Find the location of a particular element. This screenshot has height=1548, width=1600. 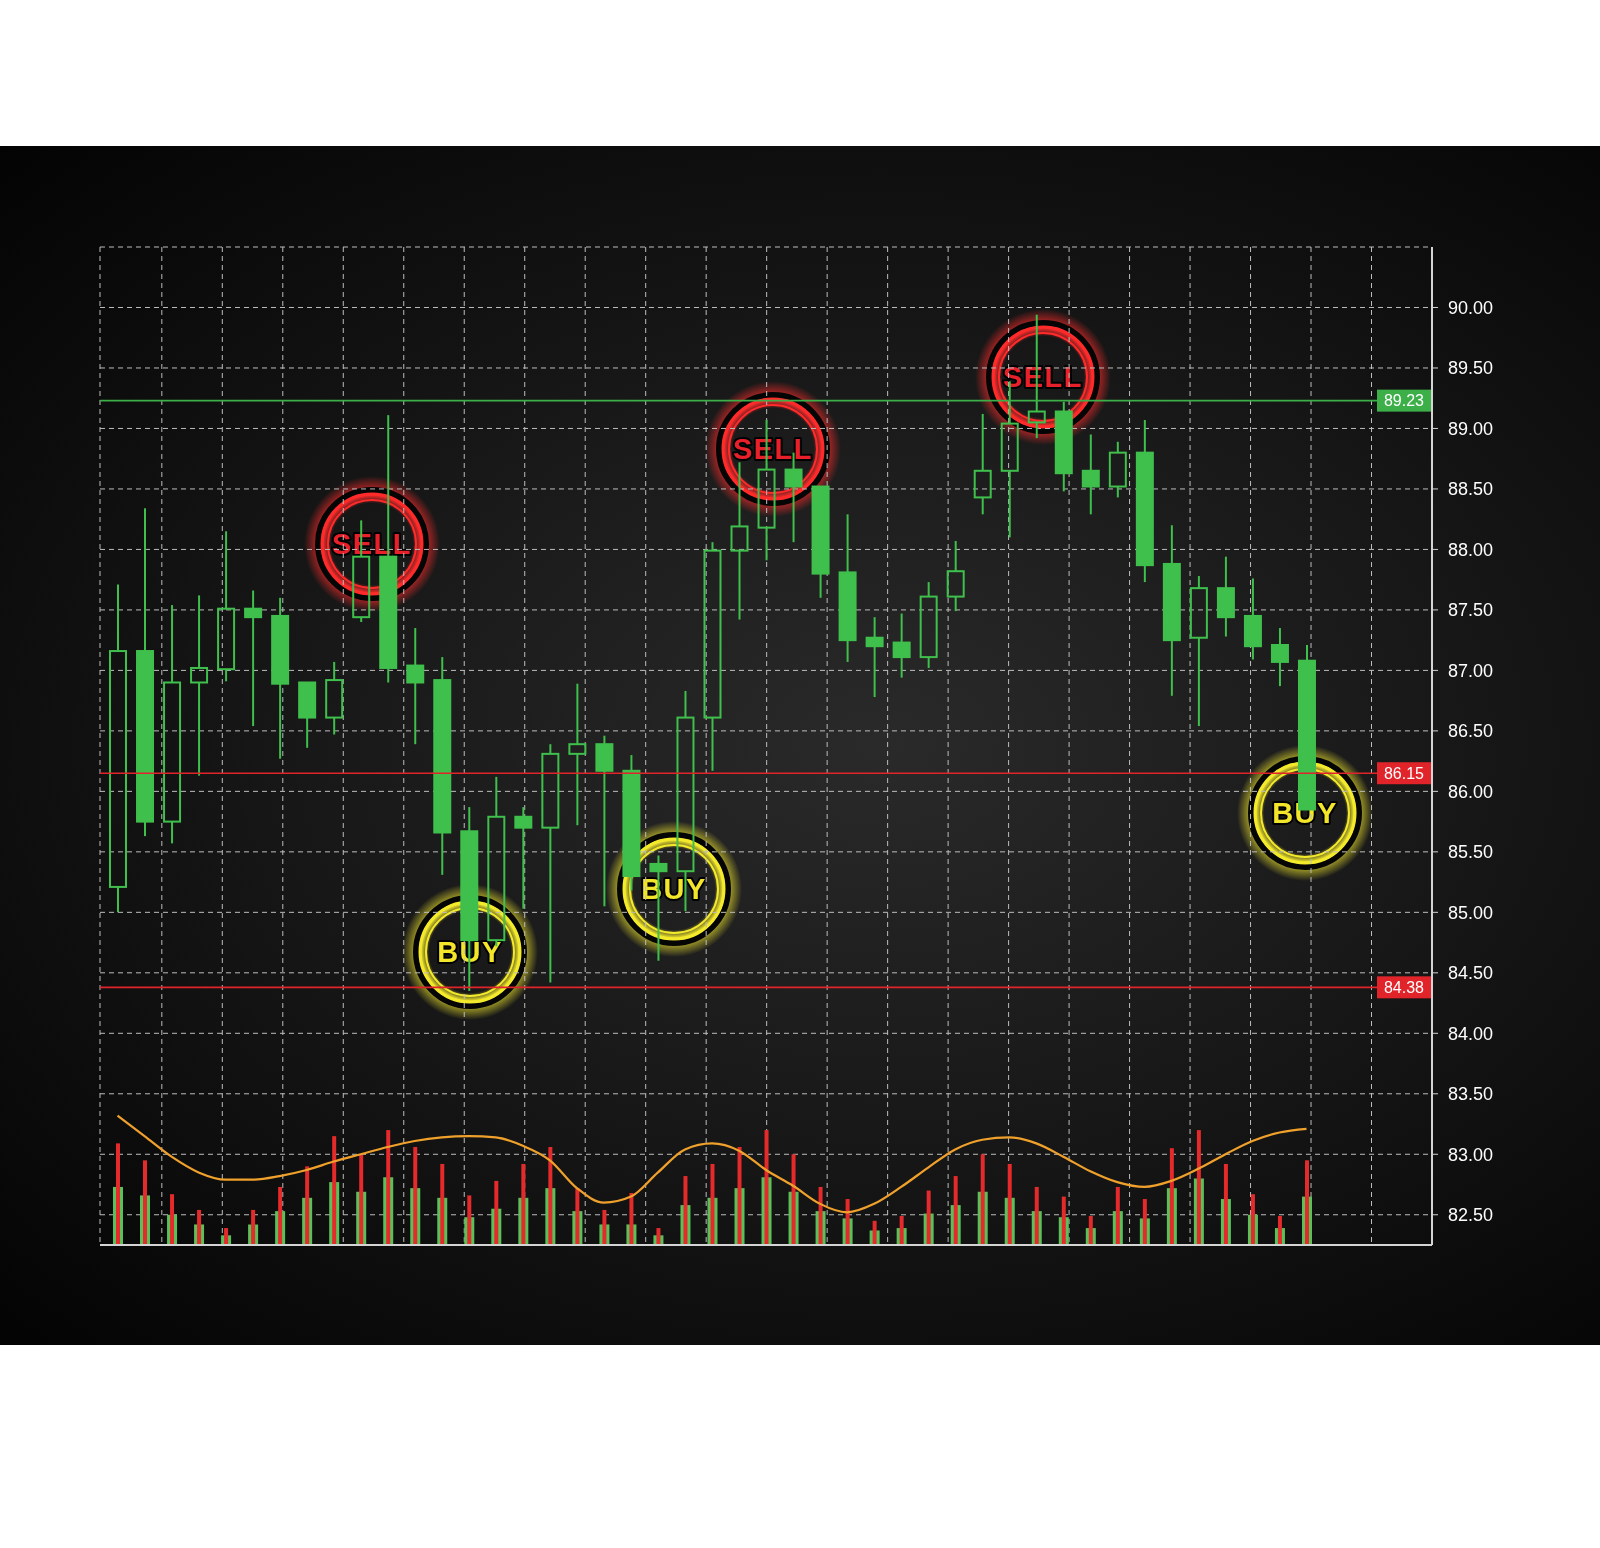

line-series is located at coordinates (712, 1164).